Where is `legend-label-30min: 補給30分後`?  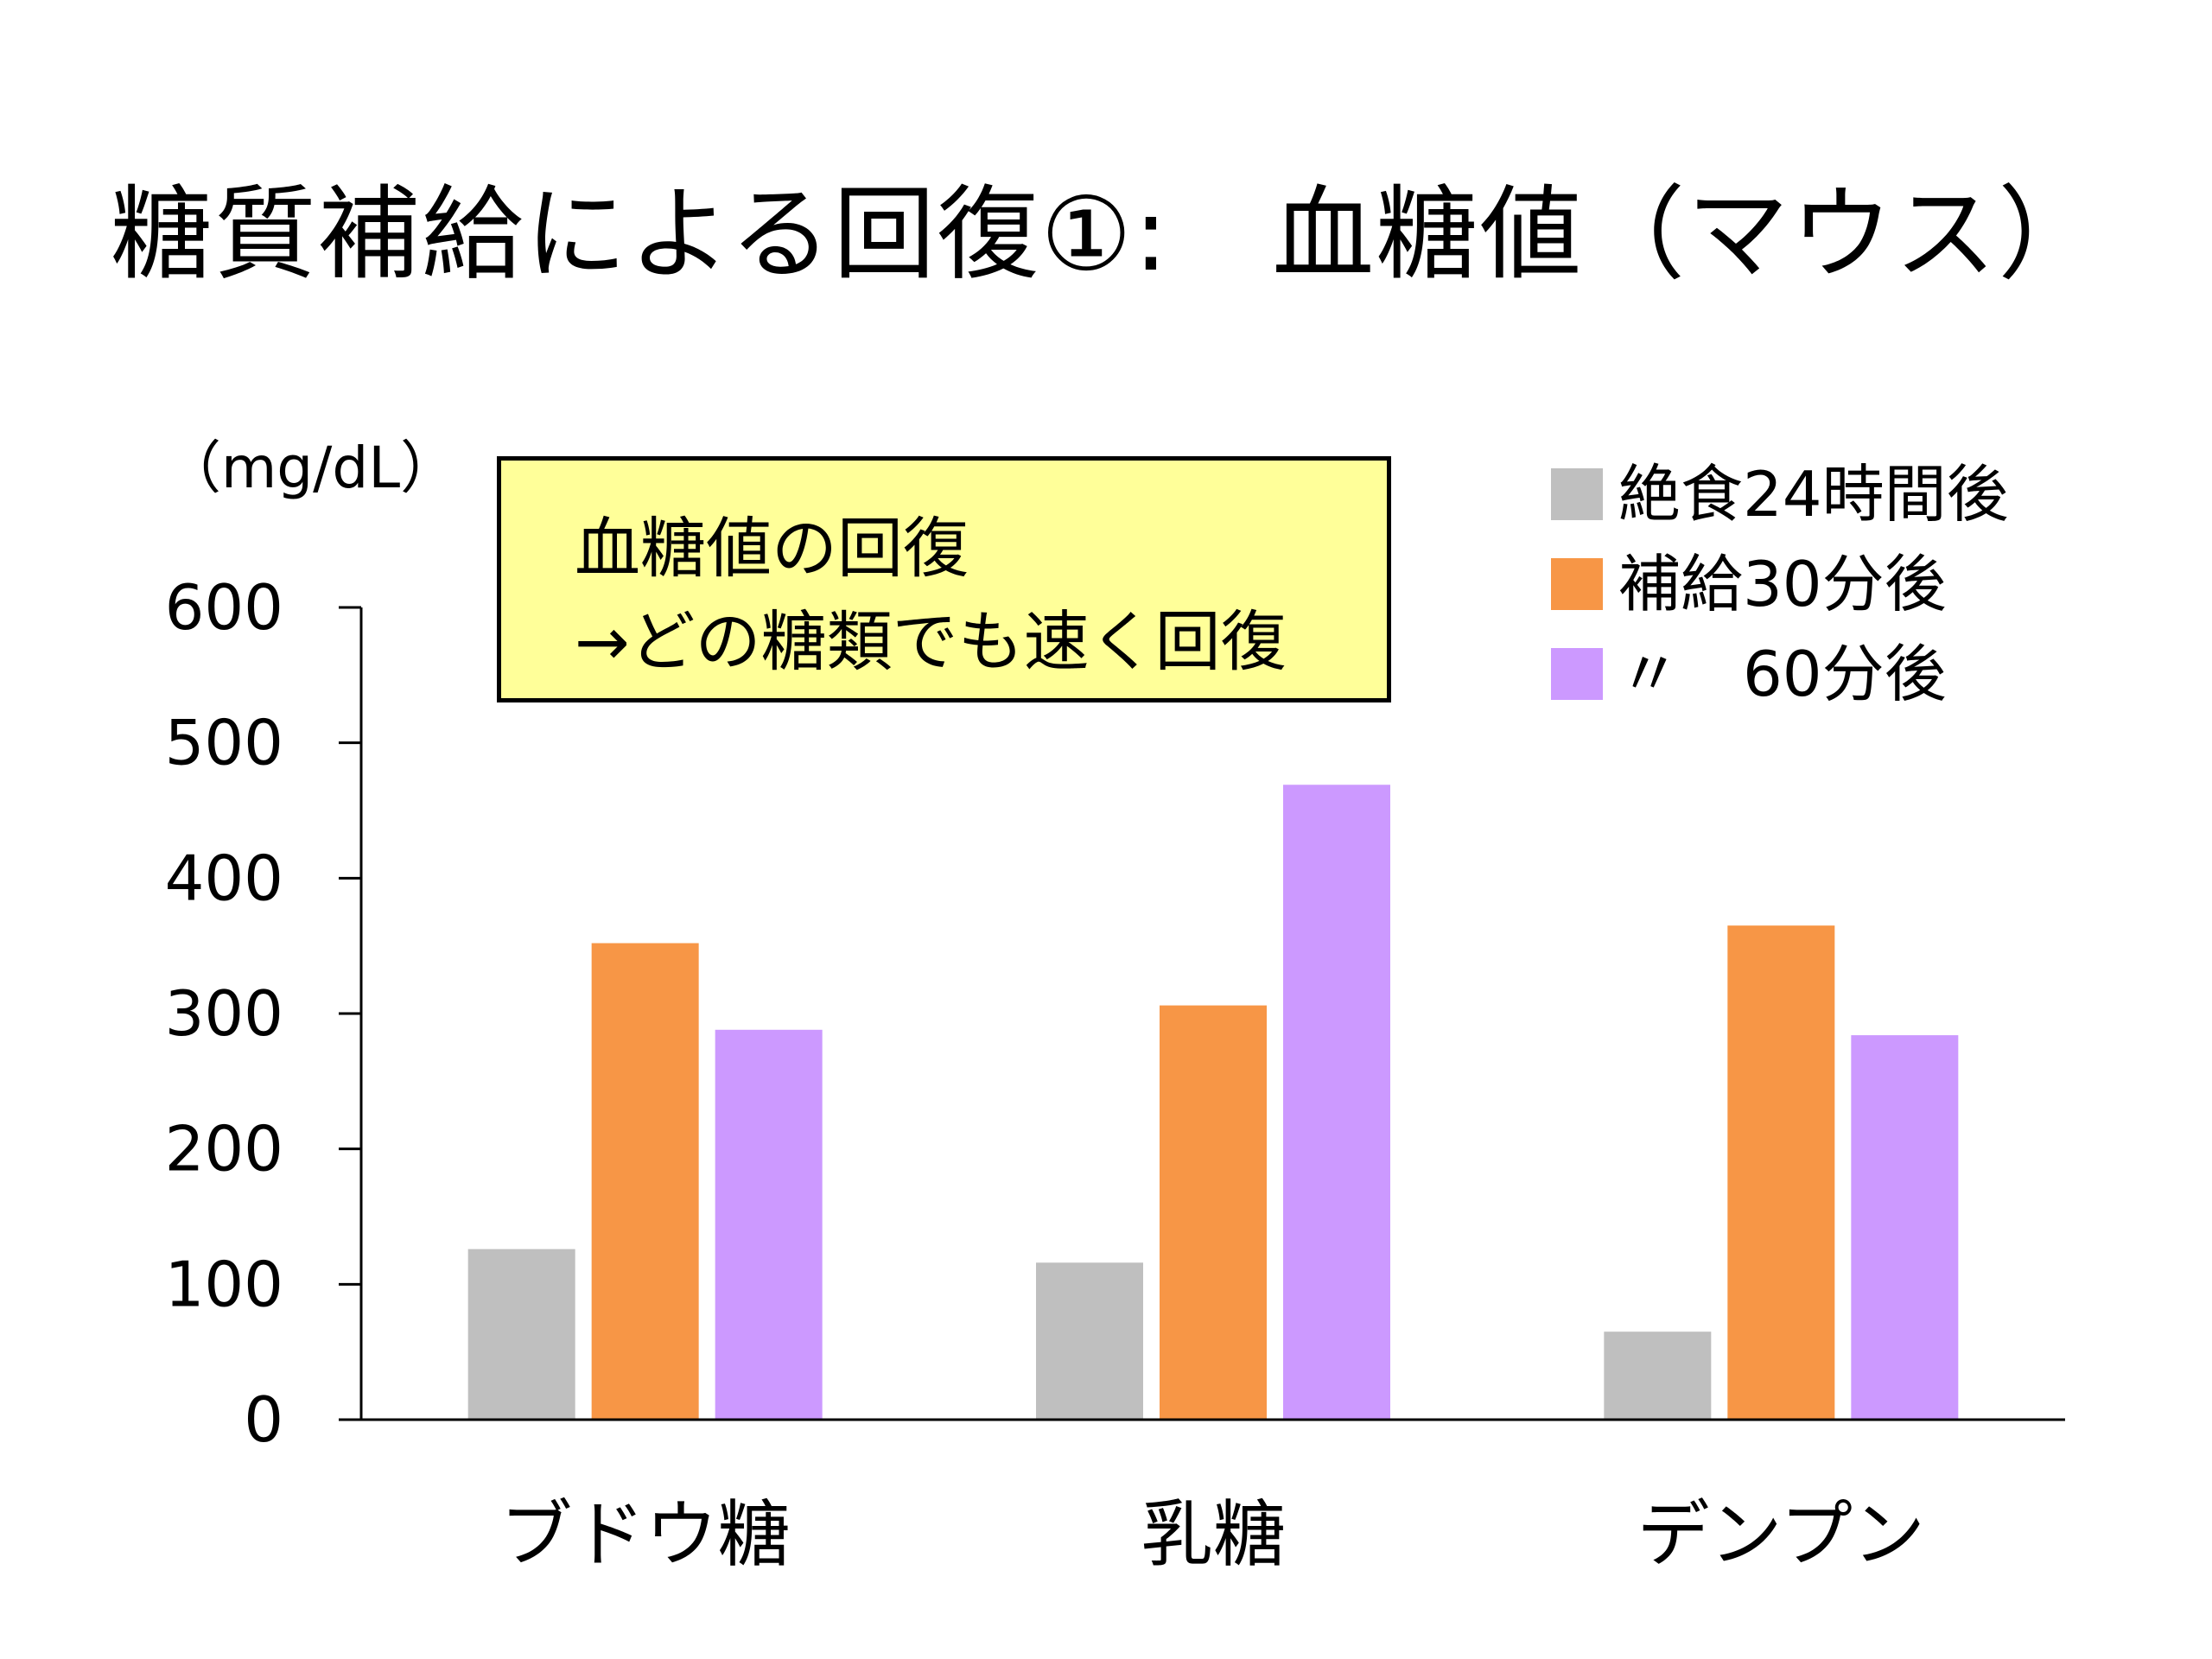
legend-label-30min: 補給30分後 is located at coordinates (1782, 584).